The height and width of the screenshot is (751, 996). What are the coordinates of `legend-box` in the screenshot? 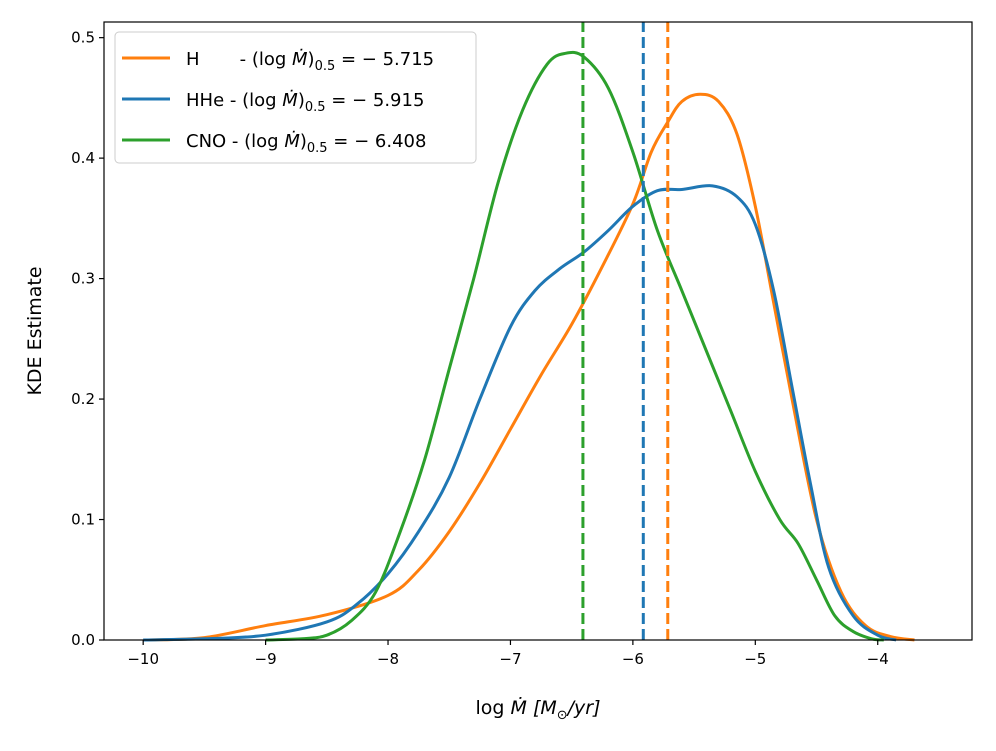 It's located at (295, 97).